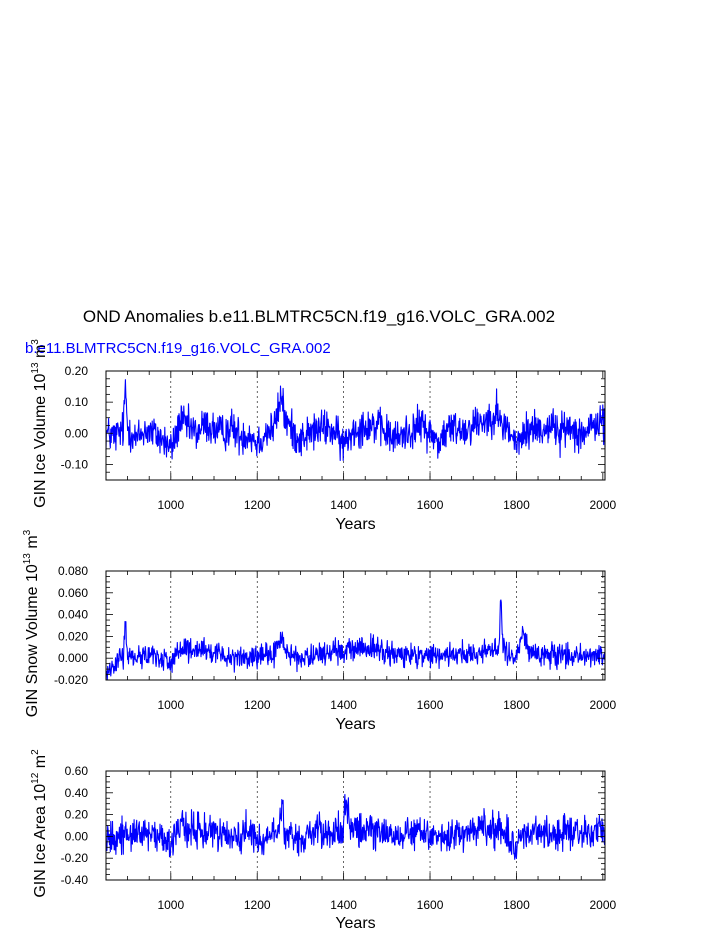 This screenshot has height=935, width=723. Describe the element at coordinates (75, 464) in the screenshot. I see `y-tick-label: -0.10` at that location.